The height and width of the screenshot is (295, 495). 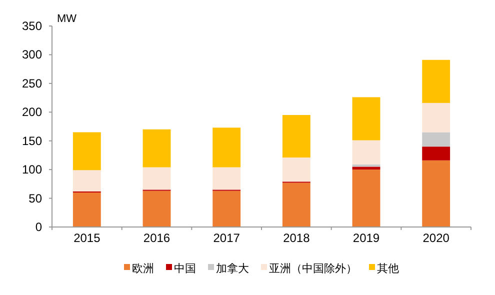 What do you see at coordinates (32, 26) in the screenshot?
I see `y-tick-label: 350` at bounding box center [32, 26].